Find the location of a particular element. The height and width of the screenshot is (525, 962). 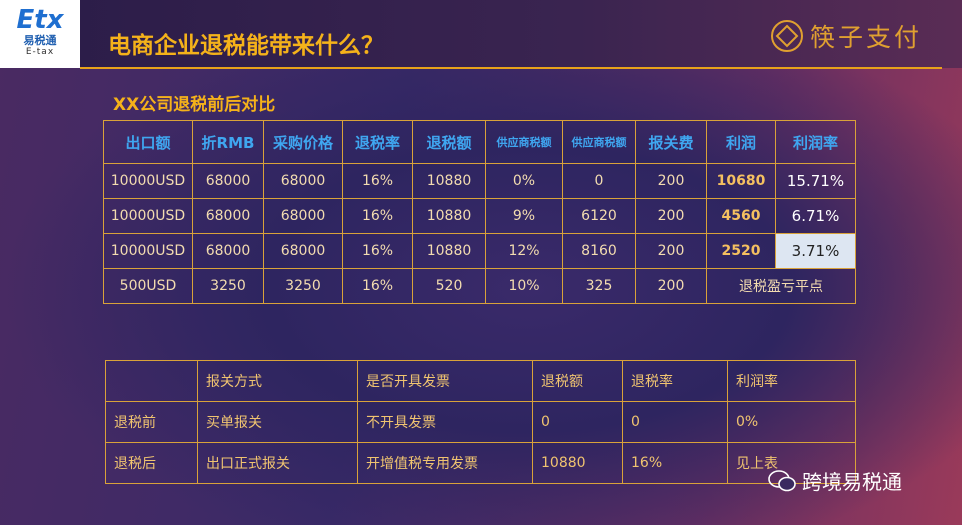

table-cell: 买单报关 is located at coordinates (277, 422).